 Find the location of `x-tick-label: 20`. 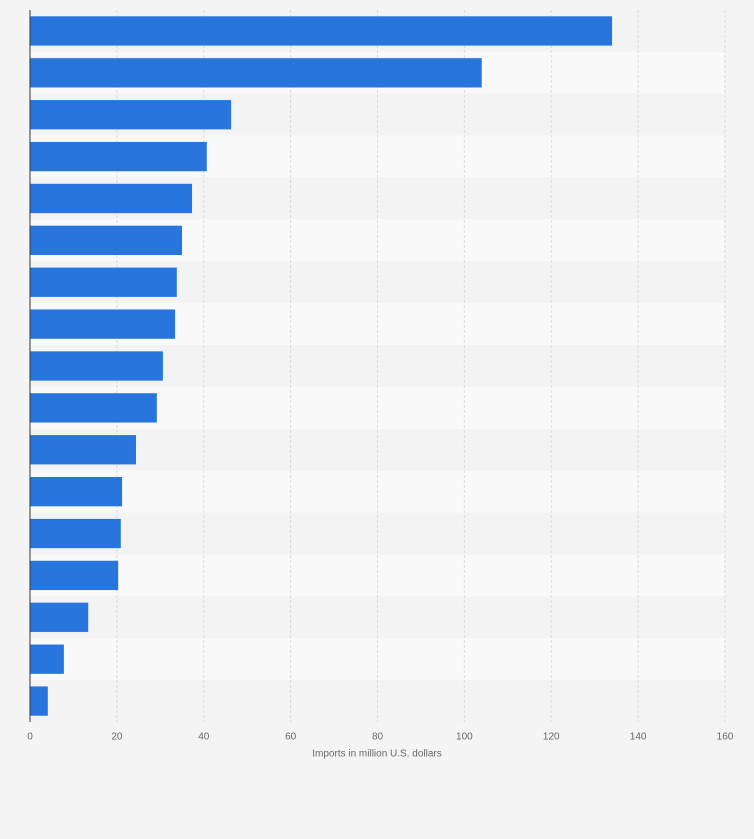

x-tick-label: 20 is located at coordinates (117, 737).